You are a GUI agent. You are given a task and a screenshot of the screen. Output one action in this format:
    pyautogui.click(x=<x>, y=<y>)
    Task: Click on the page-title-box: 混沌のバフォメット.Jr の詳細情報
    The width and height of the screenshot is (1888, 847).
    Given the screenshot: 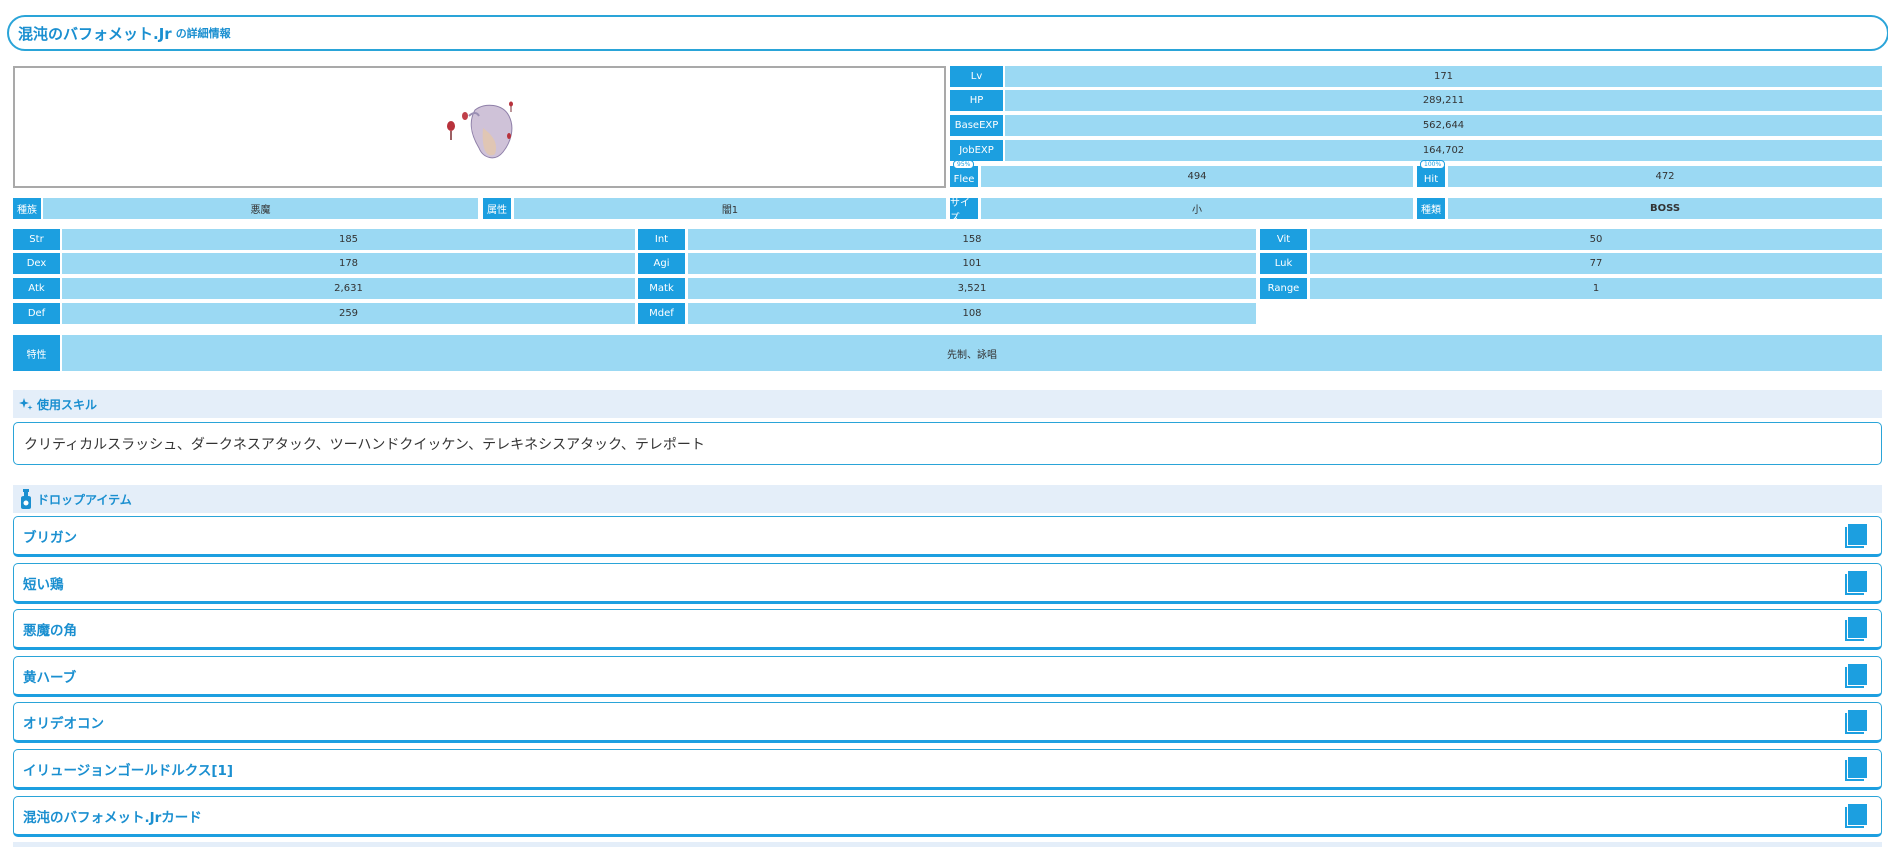 What is the action you would take?
    pyautogui.click(x=947, y=33)
    